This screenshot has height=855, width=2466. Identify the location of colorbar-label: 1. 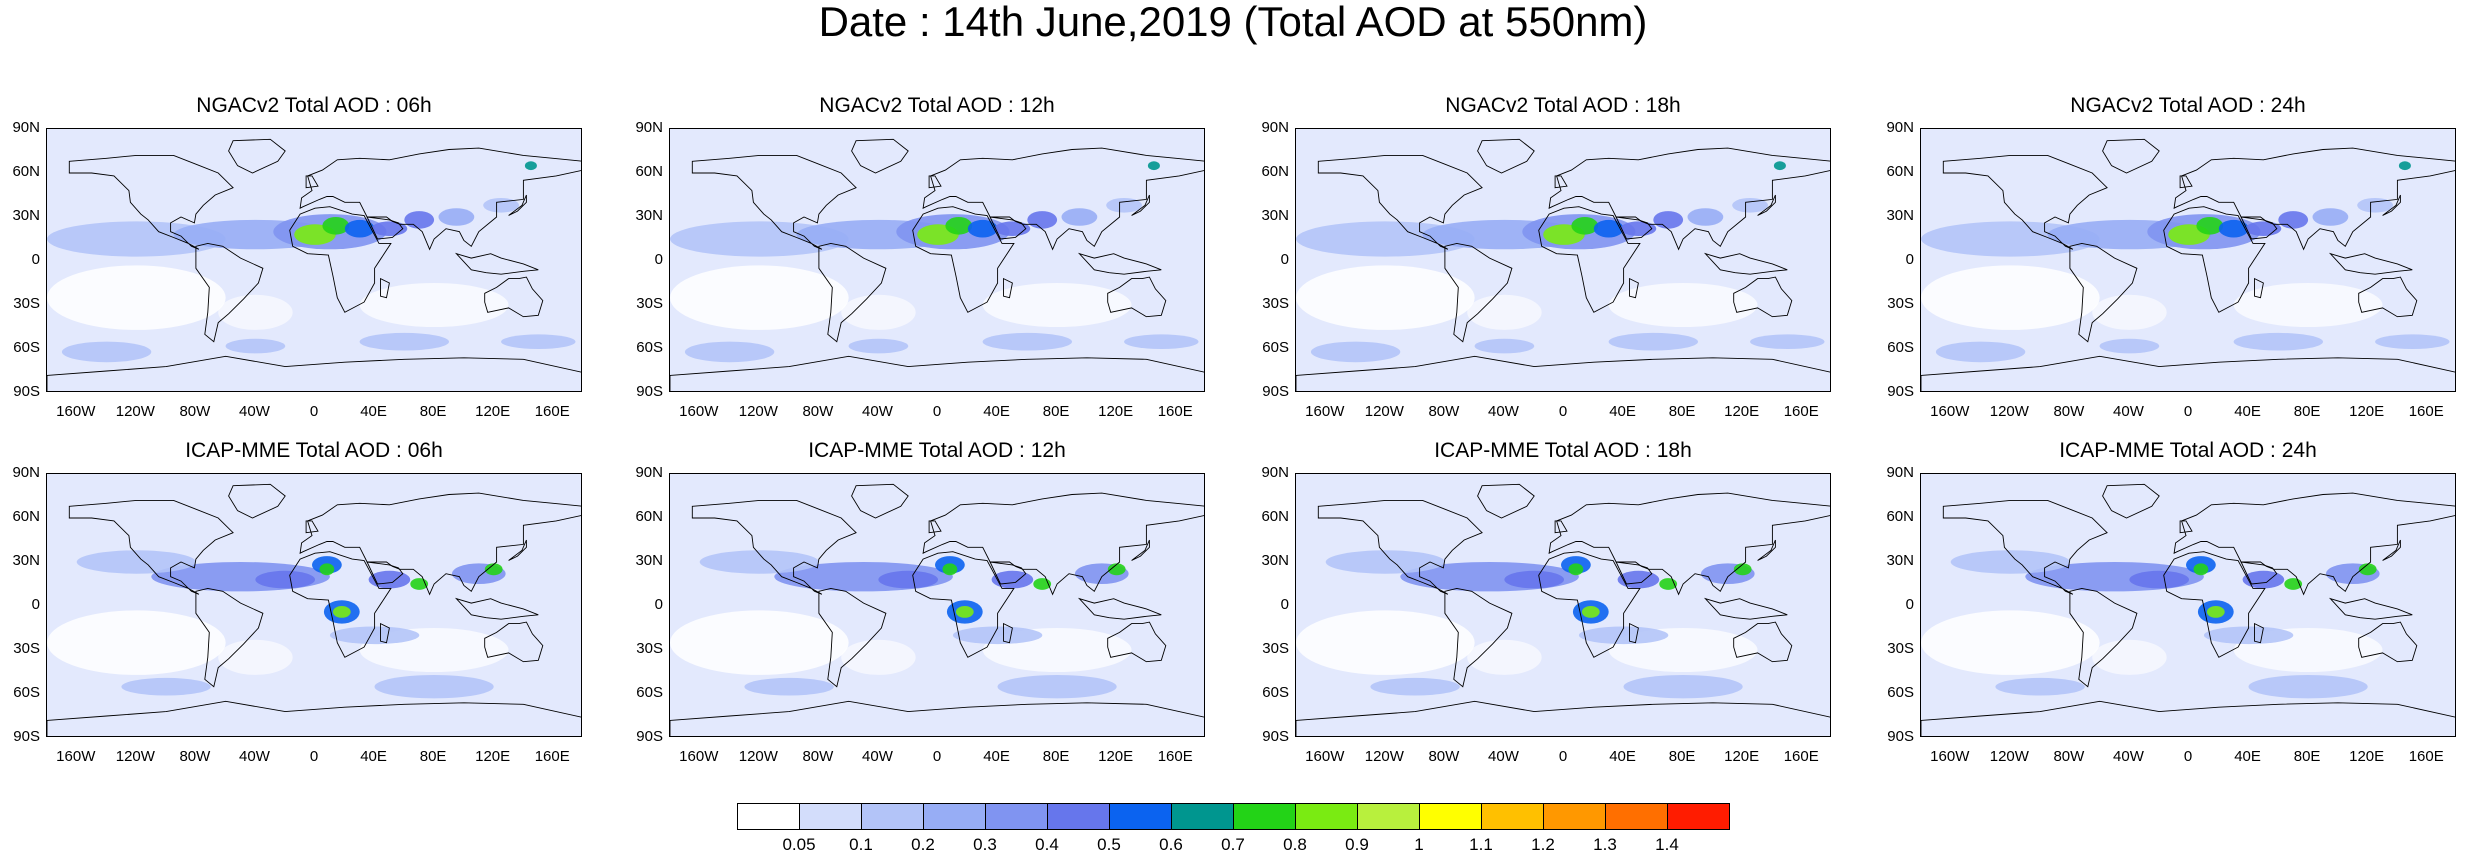
(1419, 844).